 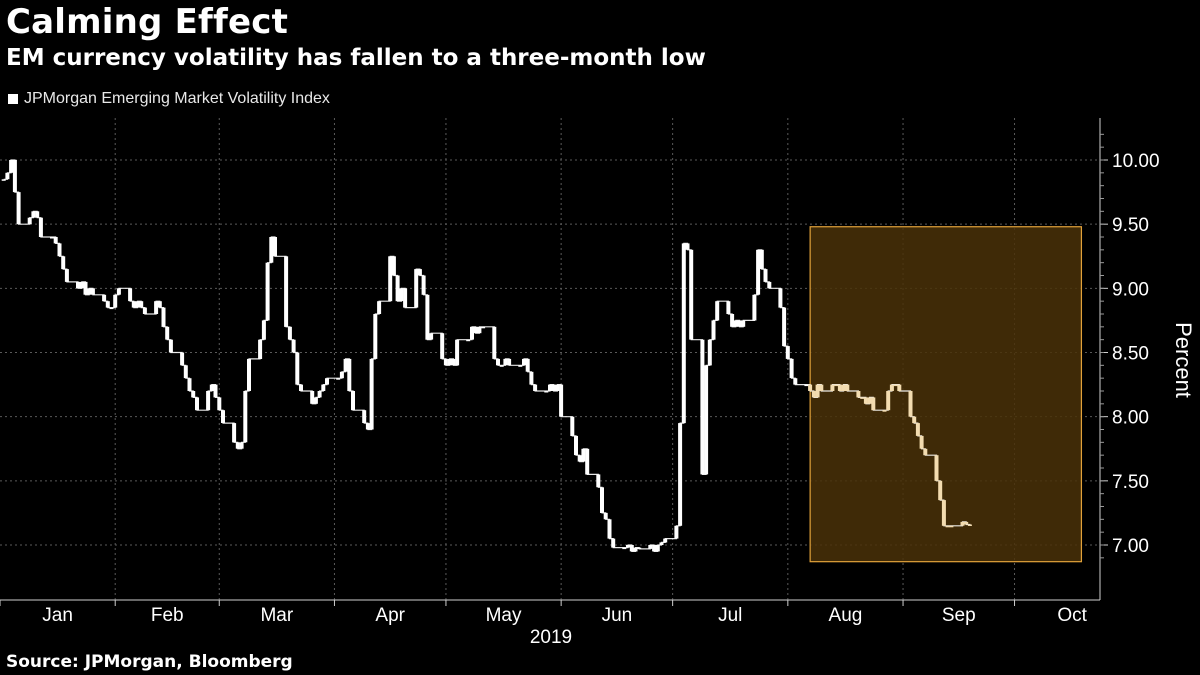 What do you see at coordinates (1072, 615) in the screenshot?
I see `x-tick-label: Oct` at bounding box center [1072, 615].